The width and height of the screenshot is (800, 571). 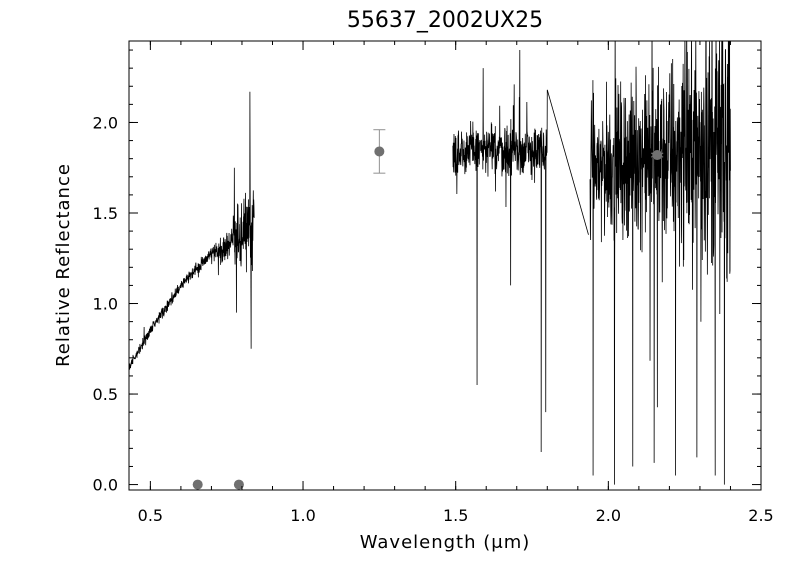 I want to click on y-tick-label: 2.0, so click(x=105, y=122).